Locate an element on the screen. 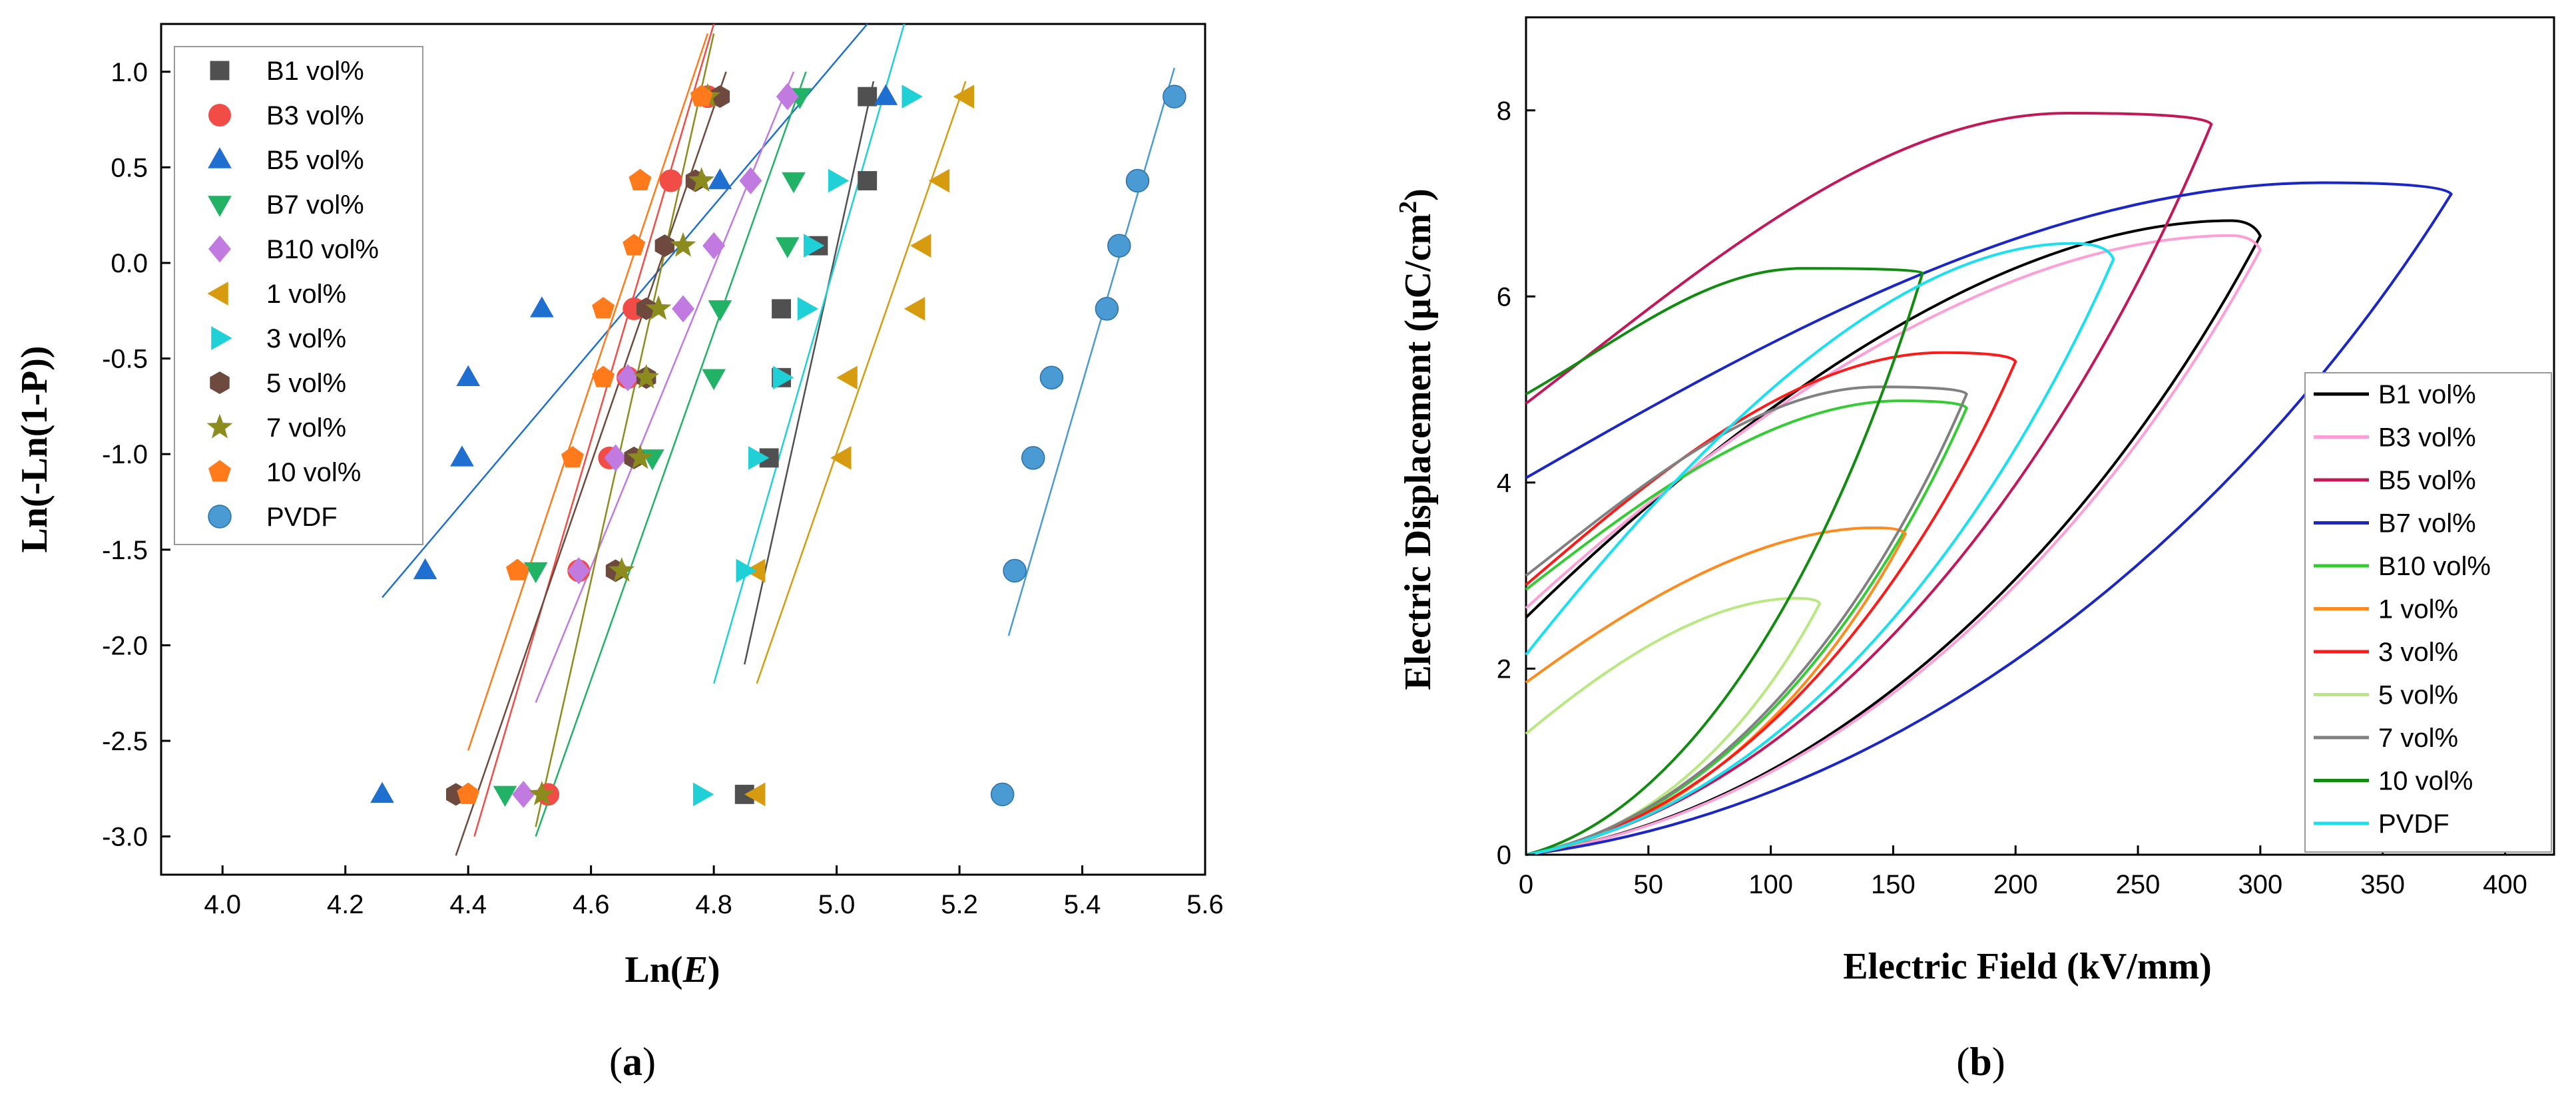 The width and height of the screenshot is (2576, 1099). y-tick-label: -2.0 is located at coordinates (125, 645).